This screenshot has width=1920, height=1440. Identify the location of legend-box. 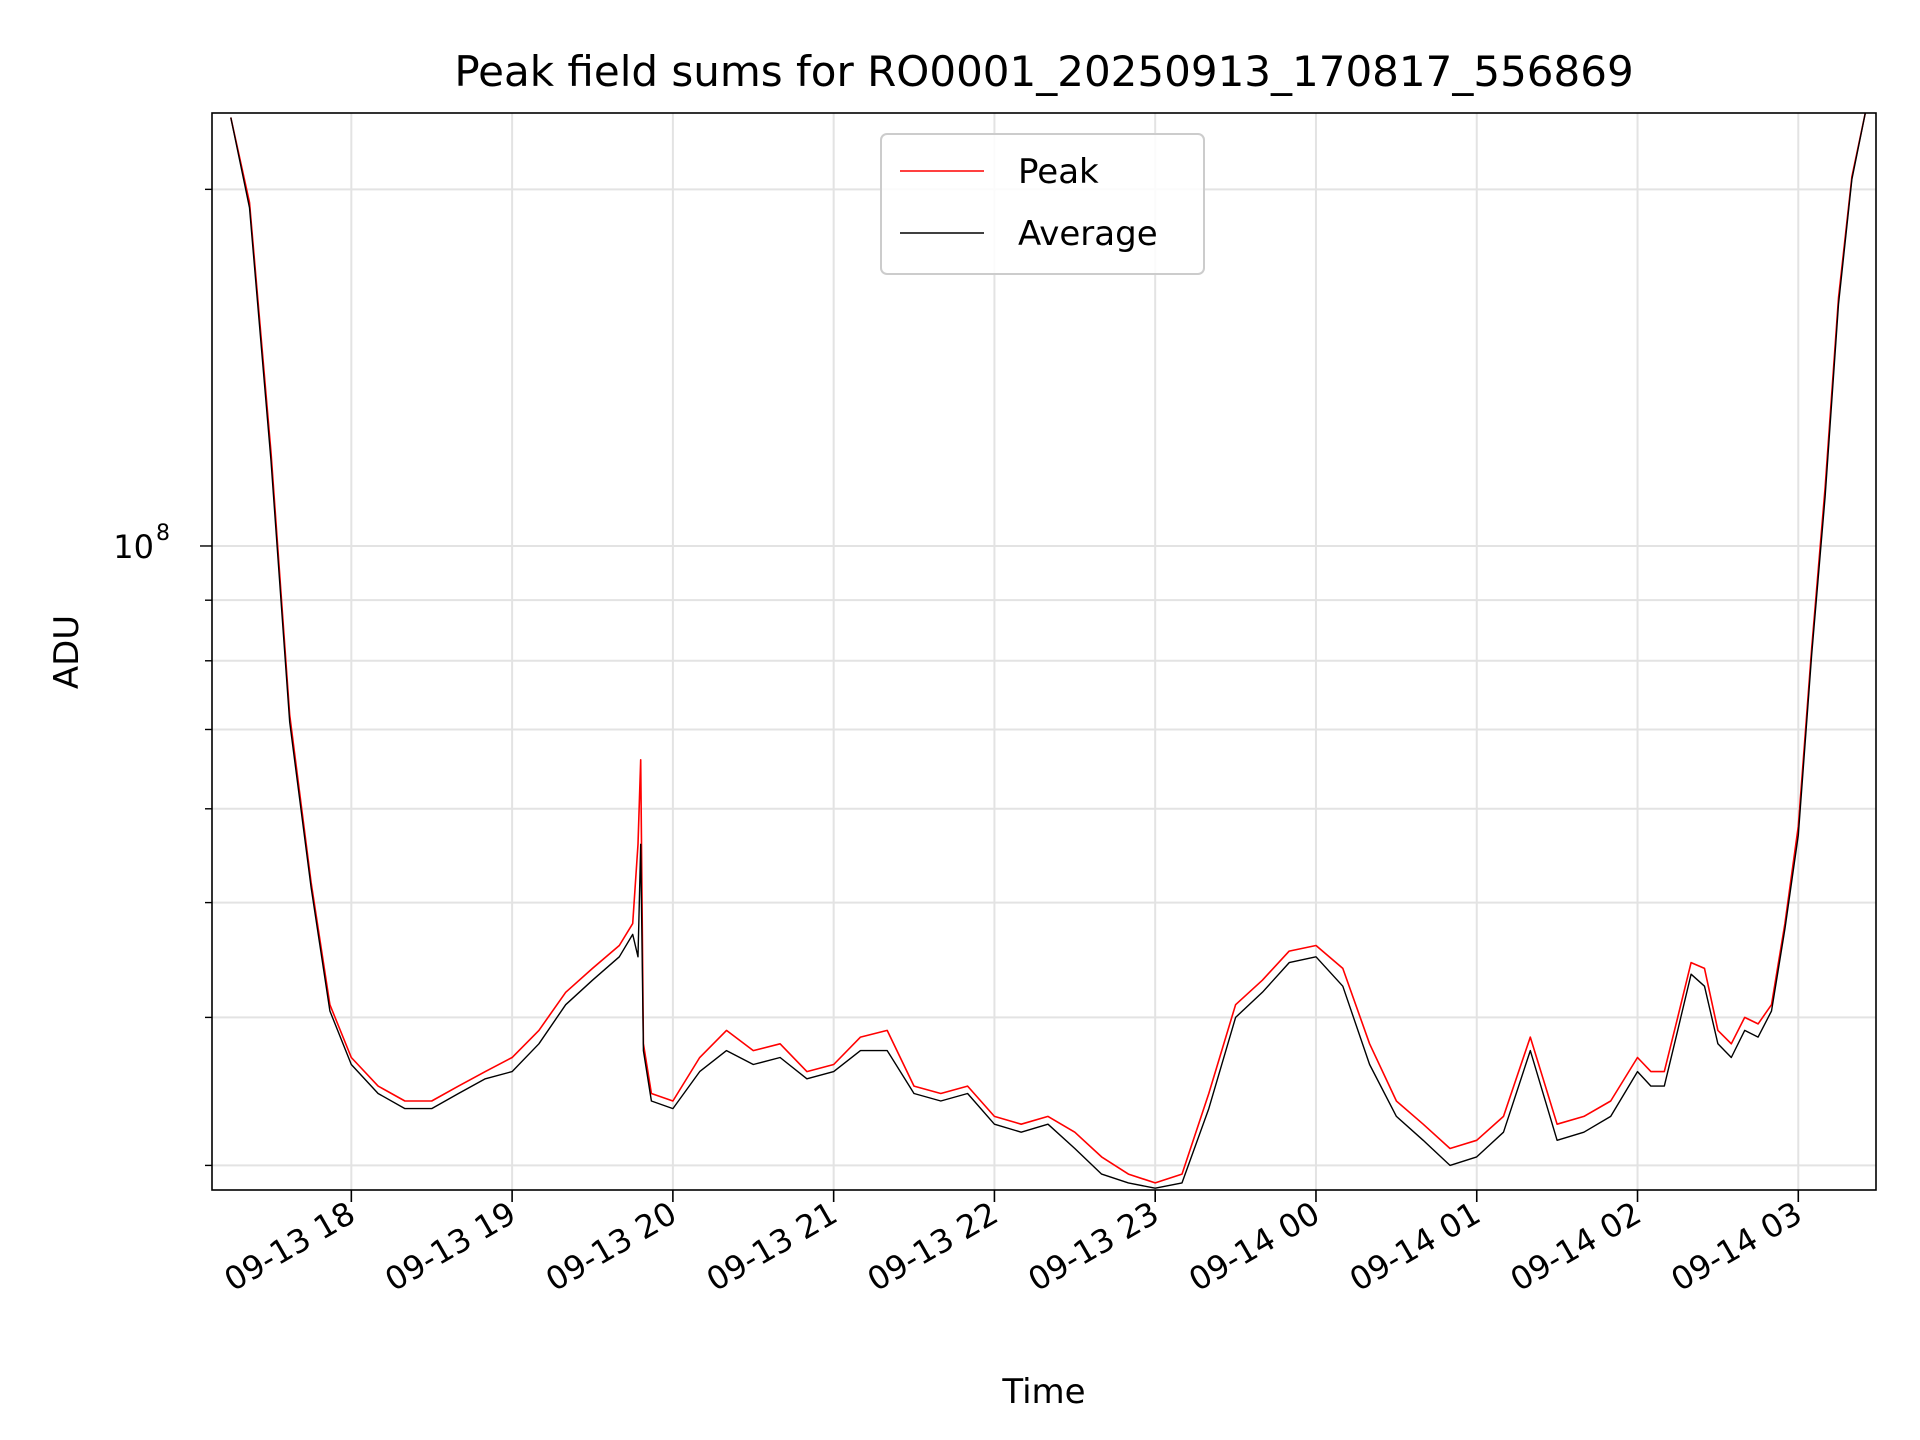
(1042, 204).